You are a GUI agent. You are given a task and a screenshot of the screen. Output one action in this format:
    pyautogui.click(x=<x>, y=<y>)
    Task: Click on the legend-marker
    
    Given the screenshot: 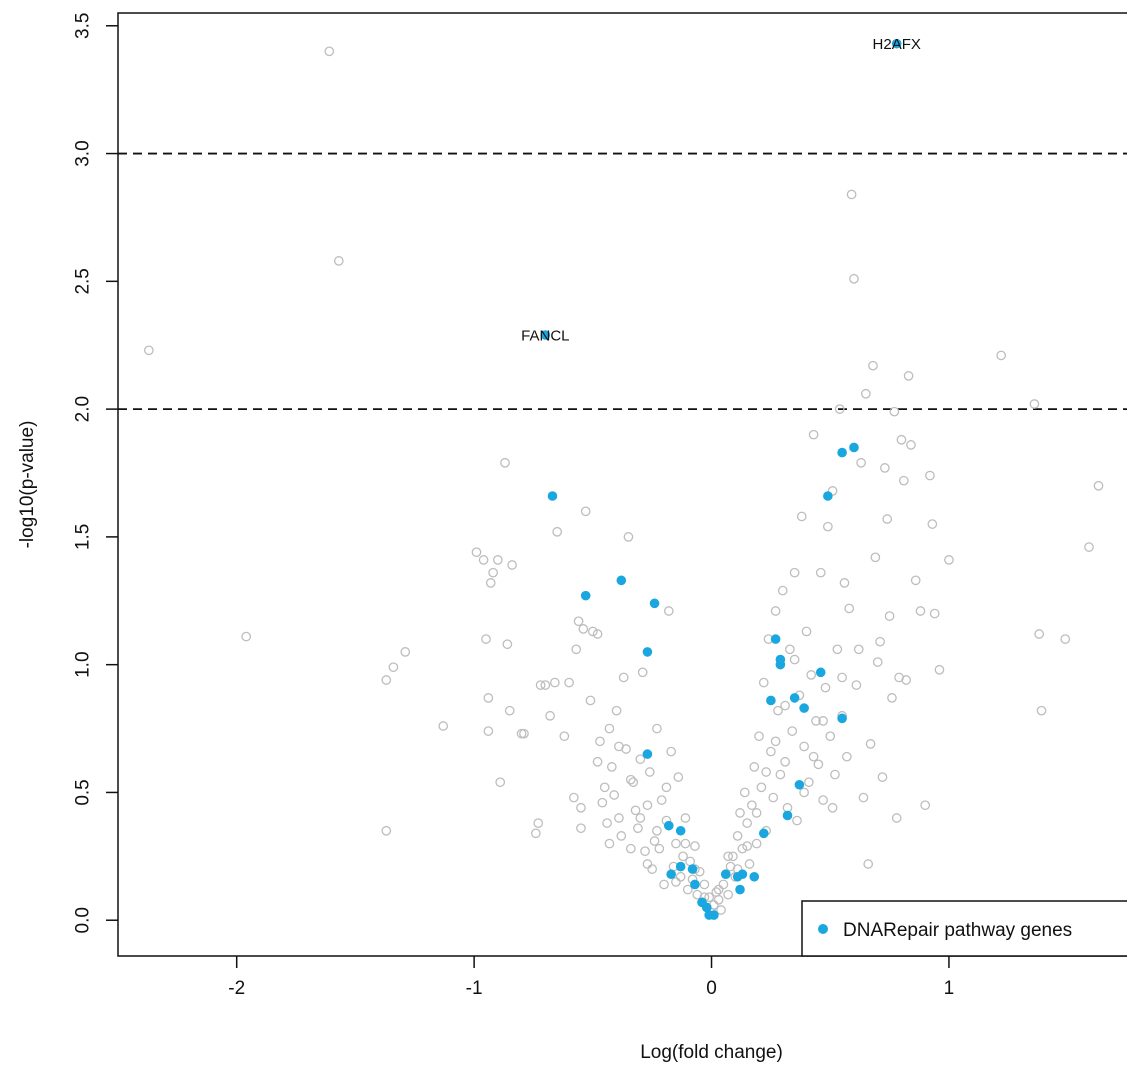 What is the action you would take?
    pyautogui.click(x=823, y=929)
    